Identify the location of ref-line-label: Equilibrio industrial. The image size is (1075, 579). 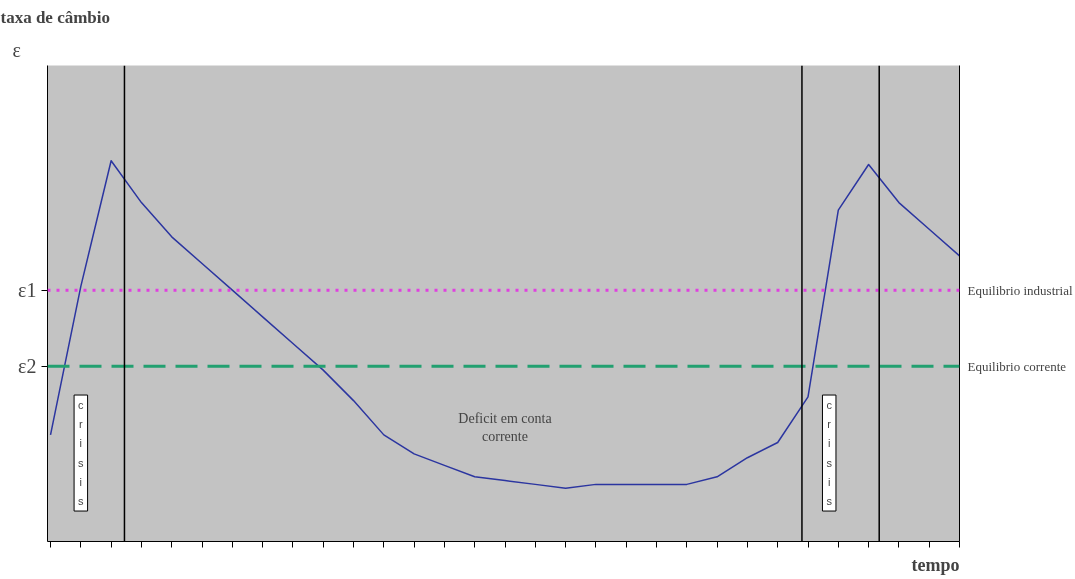
(1020, 290).